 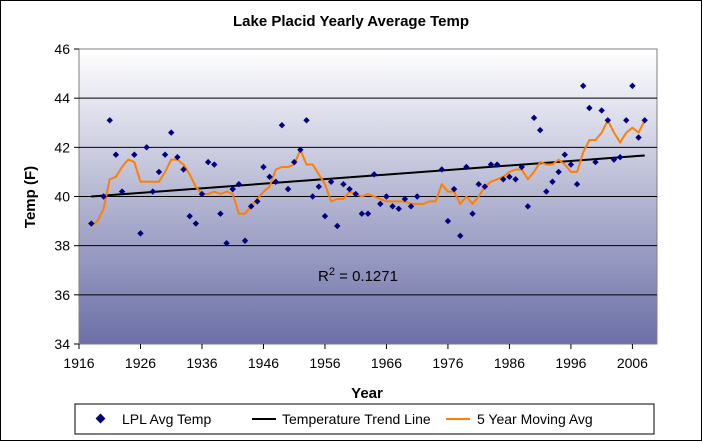 I want to click on r-squared-annotation: R2 = 0.1271, so click(x=358, y=275).